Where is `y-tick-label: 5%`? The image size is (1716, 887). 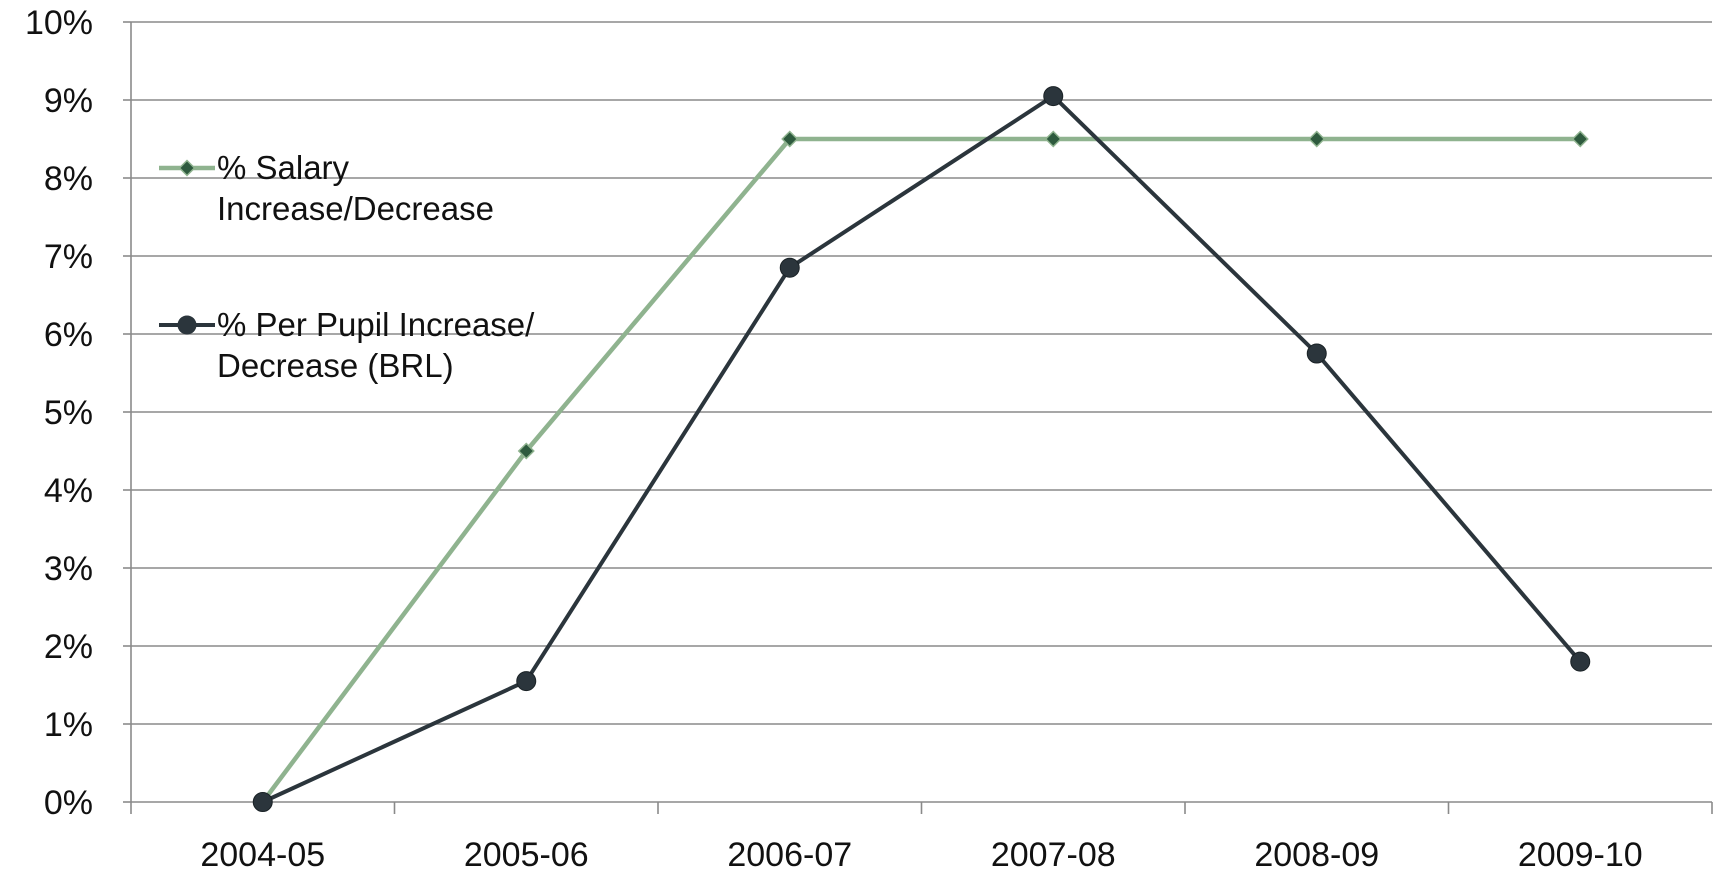 y-tick-label: 5% is located at coordinates (68, 413).